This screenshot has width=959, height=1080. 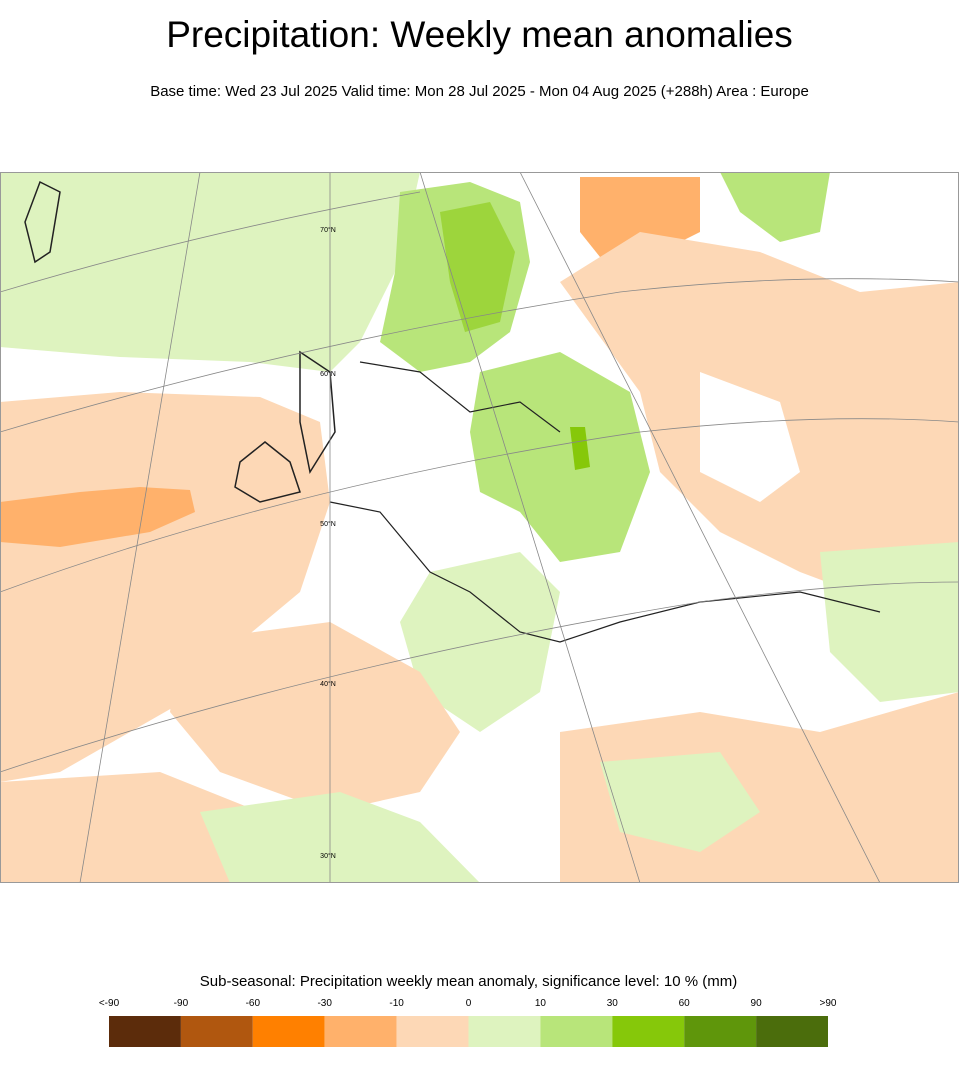 I want to click on latitude-label: 30°N, so click(x=328, y=856).